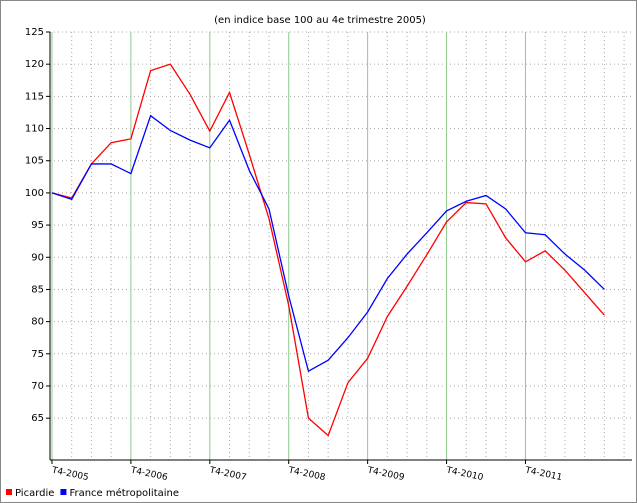  What do you see at coordinates (34, 32) in the screenshot?
I see `y-tick-label: 125` at bounding box center [34, 32].